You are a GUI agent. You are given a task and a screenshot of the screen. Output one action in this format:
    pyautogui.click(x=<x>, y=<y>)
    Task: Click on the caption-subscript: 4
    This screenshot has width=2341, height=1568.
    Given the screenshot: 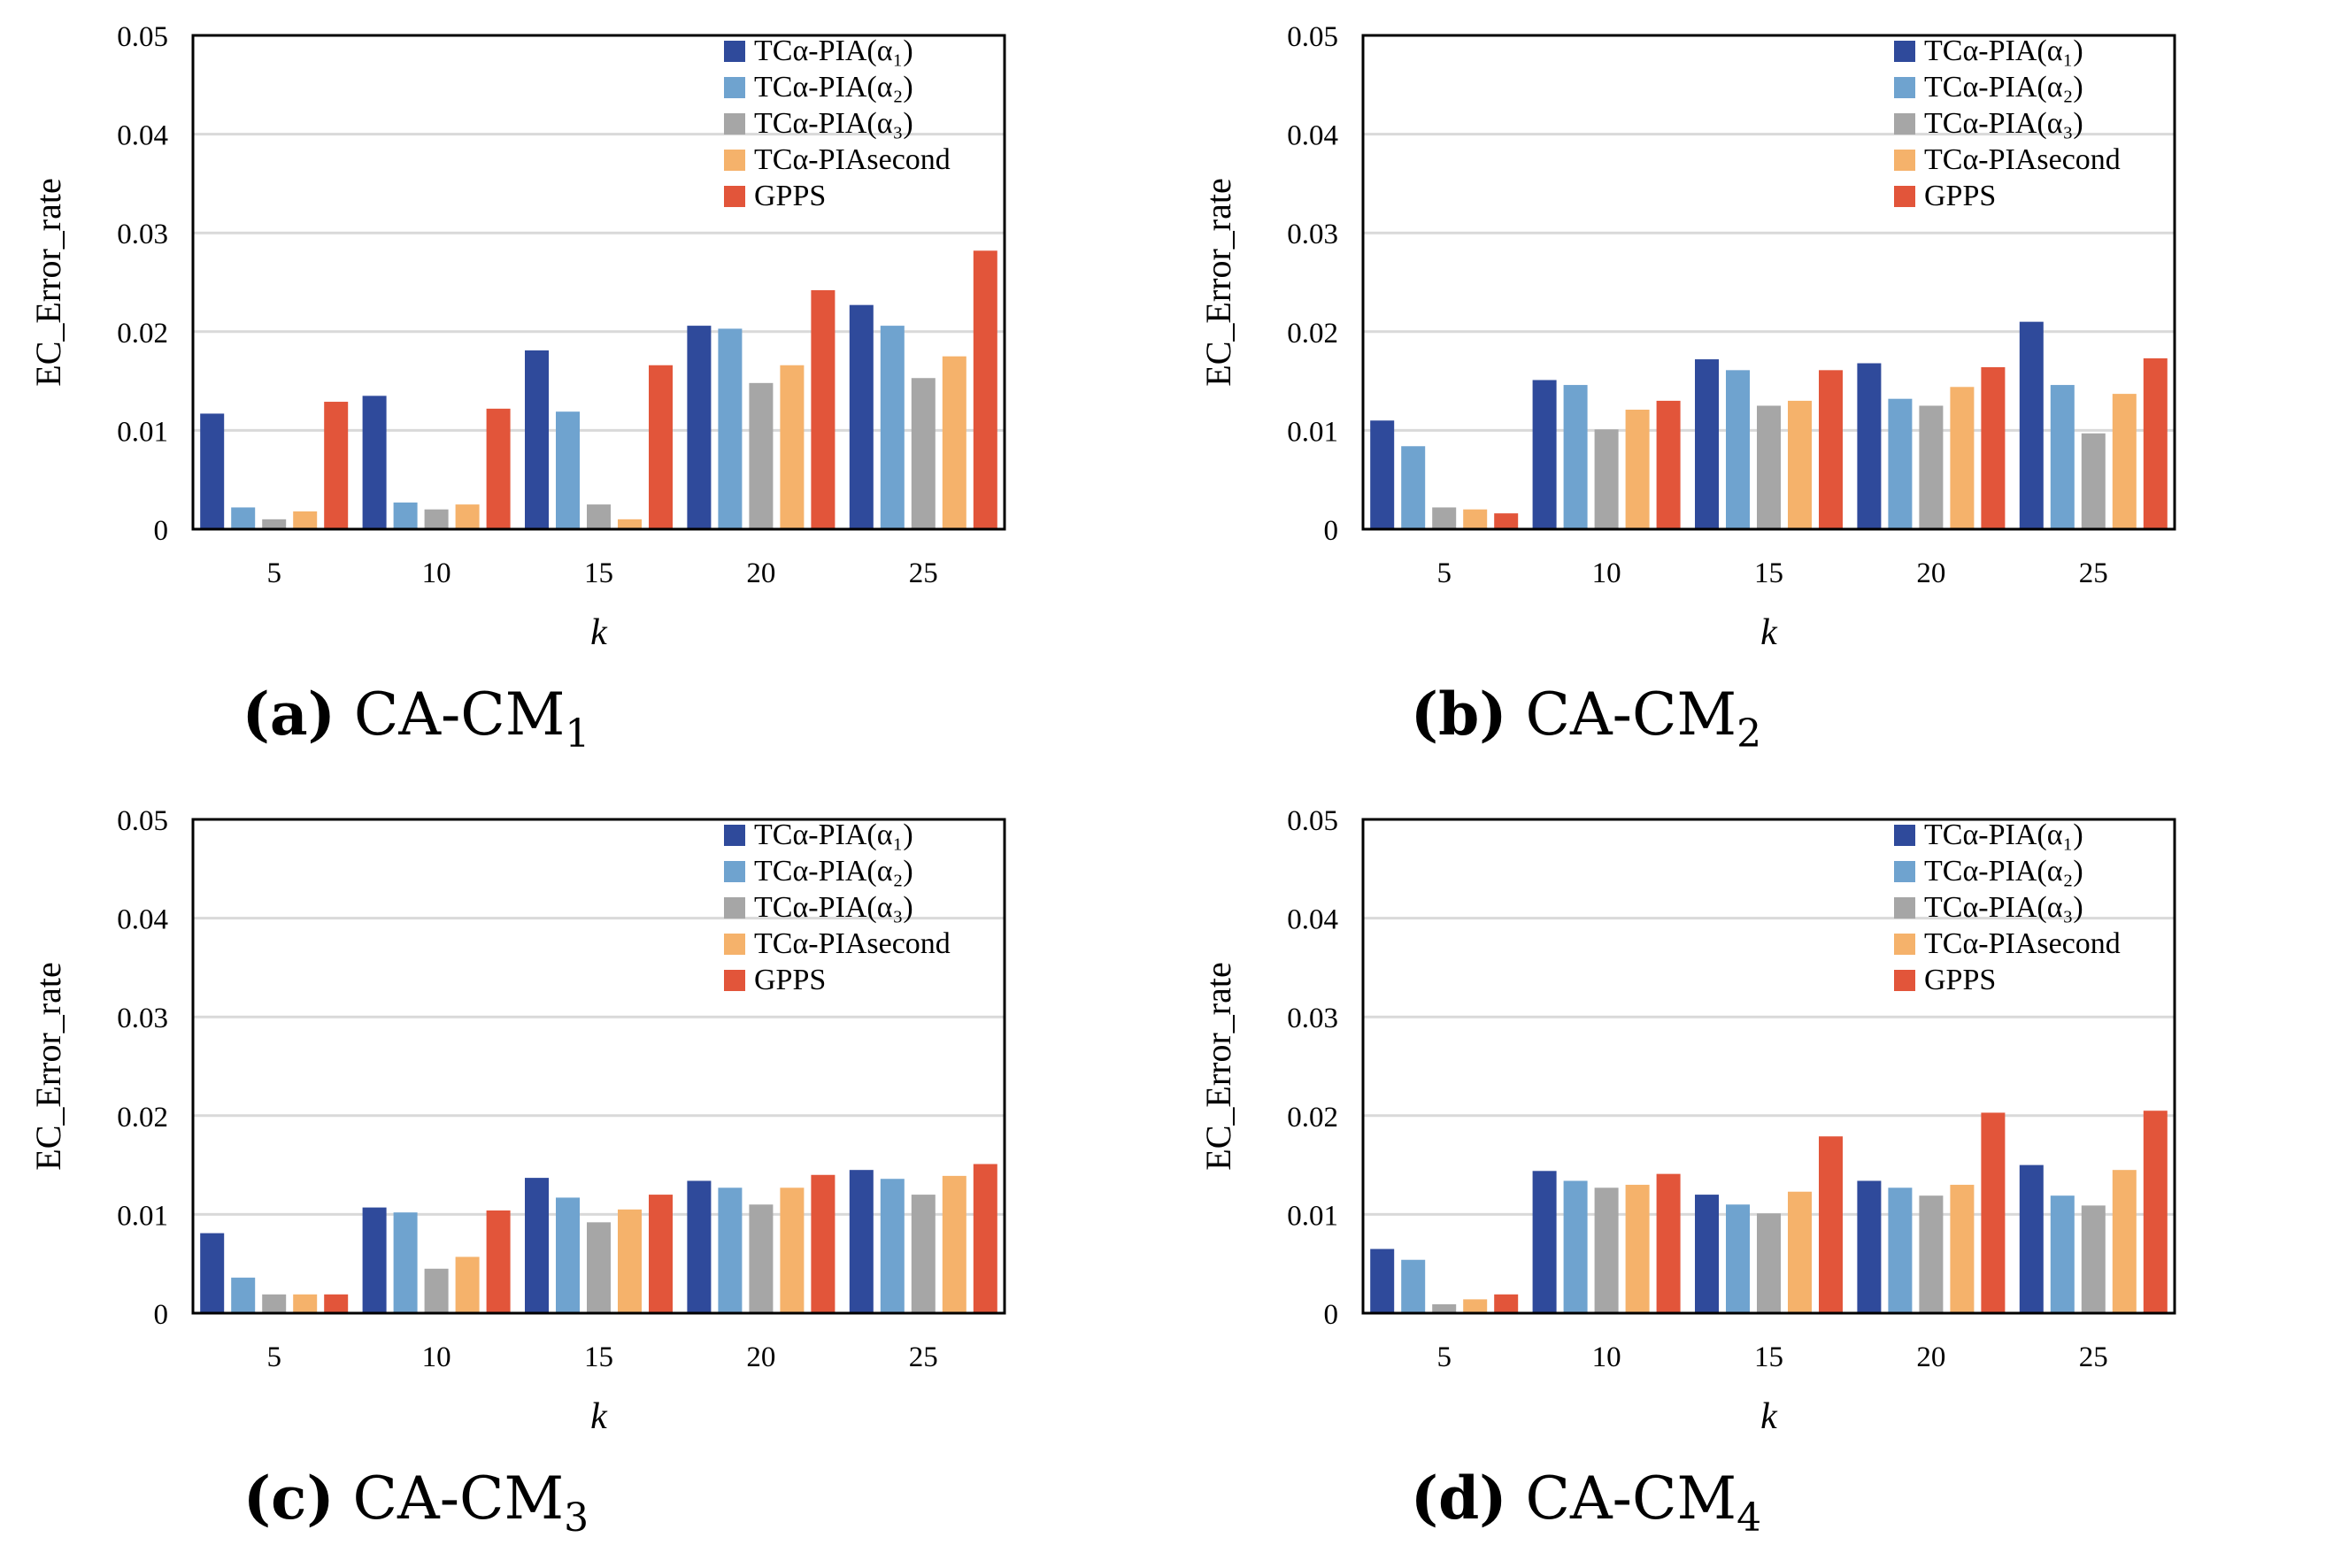 What is the action you would take?
    pyautogui.click(x=1749, y=1518)
    